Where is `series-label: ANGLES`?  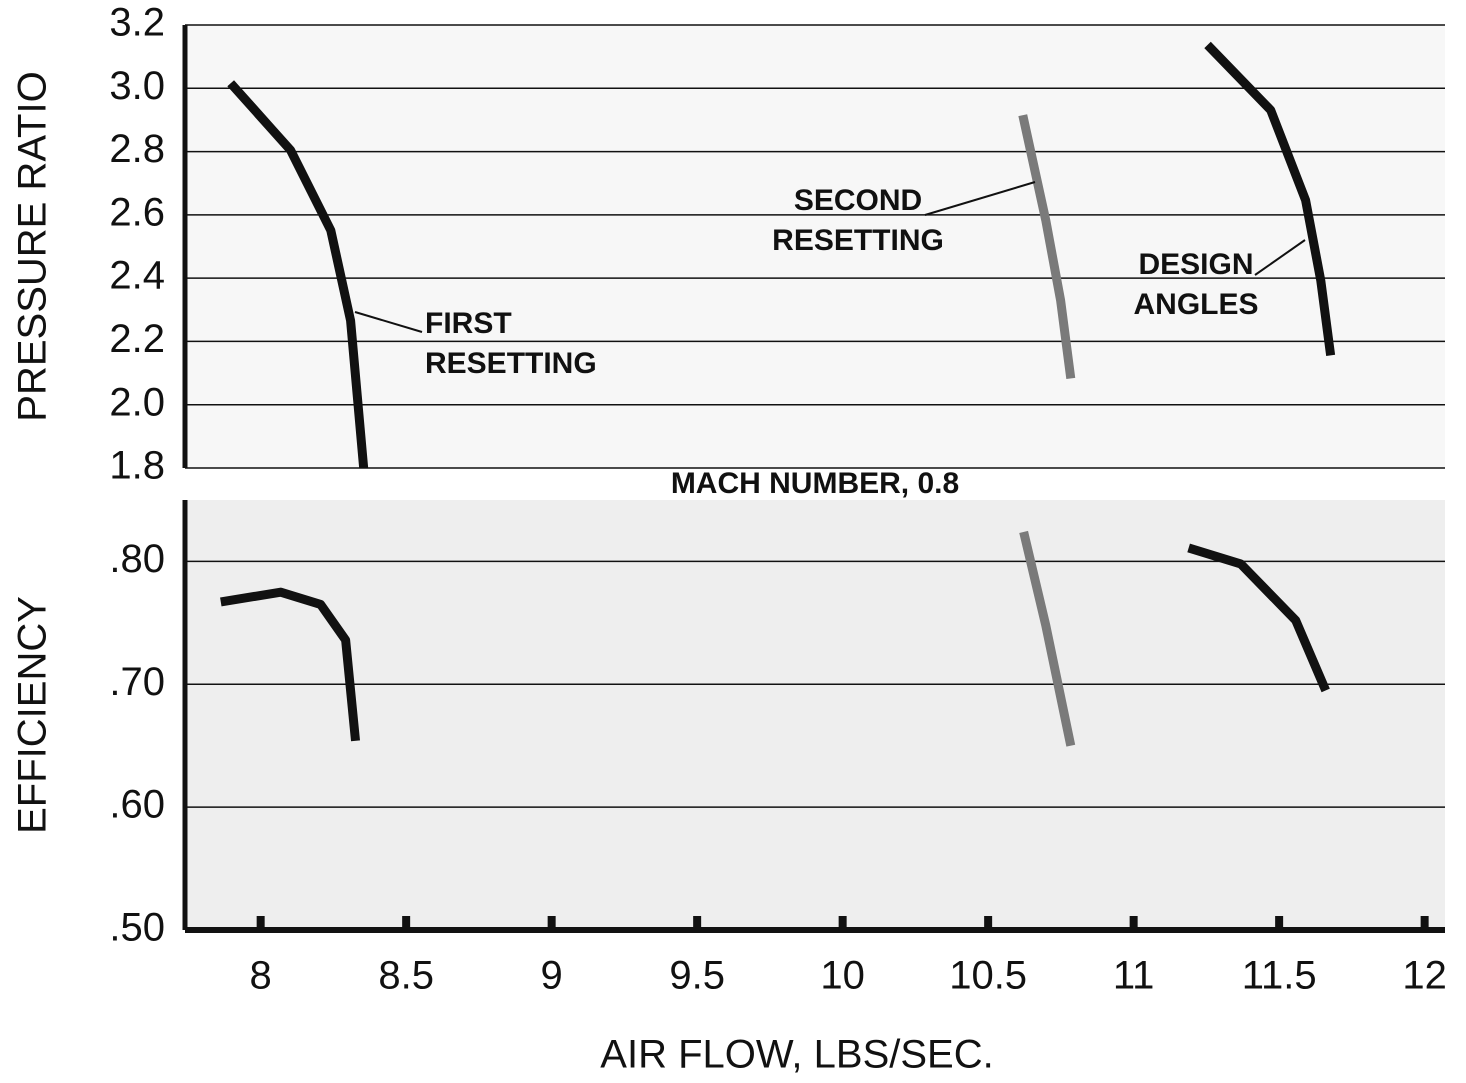 series-label: ANGLES is located at coordinates (1195, 304).